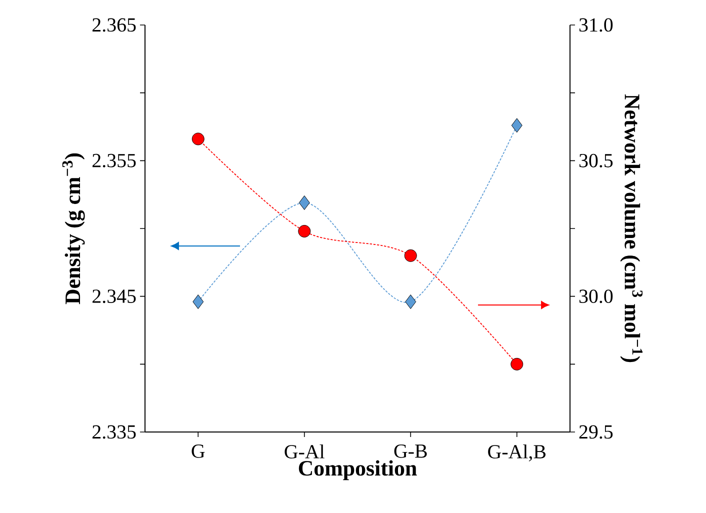 This screenshot has height=513, width=706. Describe the element at coordinates (596, 432) in the screenshot. I see `y2-tick-label: 29.5` at that location.